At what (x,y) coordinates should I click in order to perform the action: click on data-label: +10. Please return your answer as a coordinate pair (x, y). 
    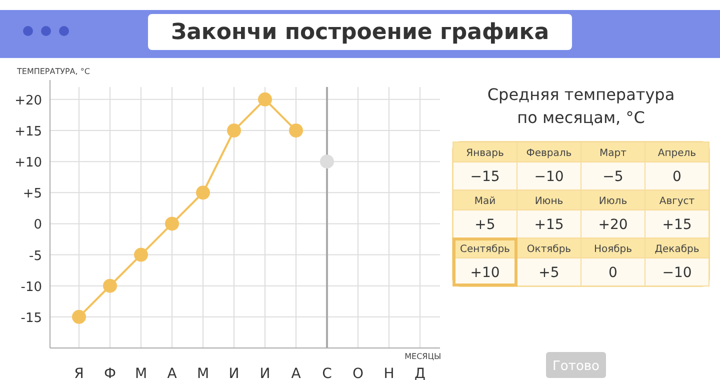
    Looking at the image, I should click on (485, 273).